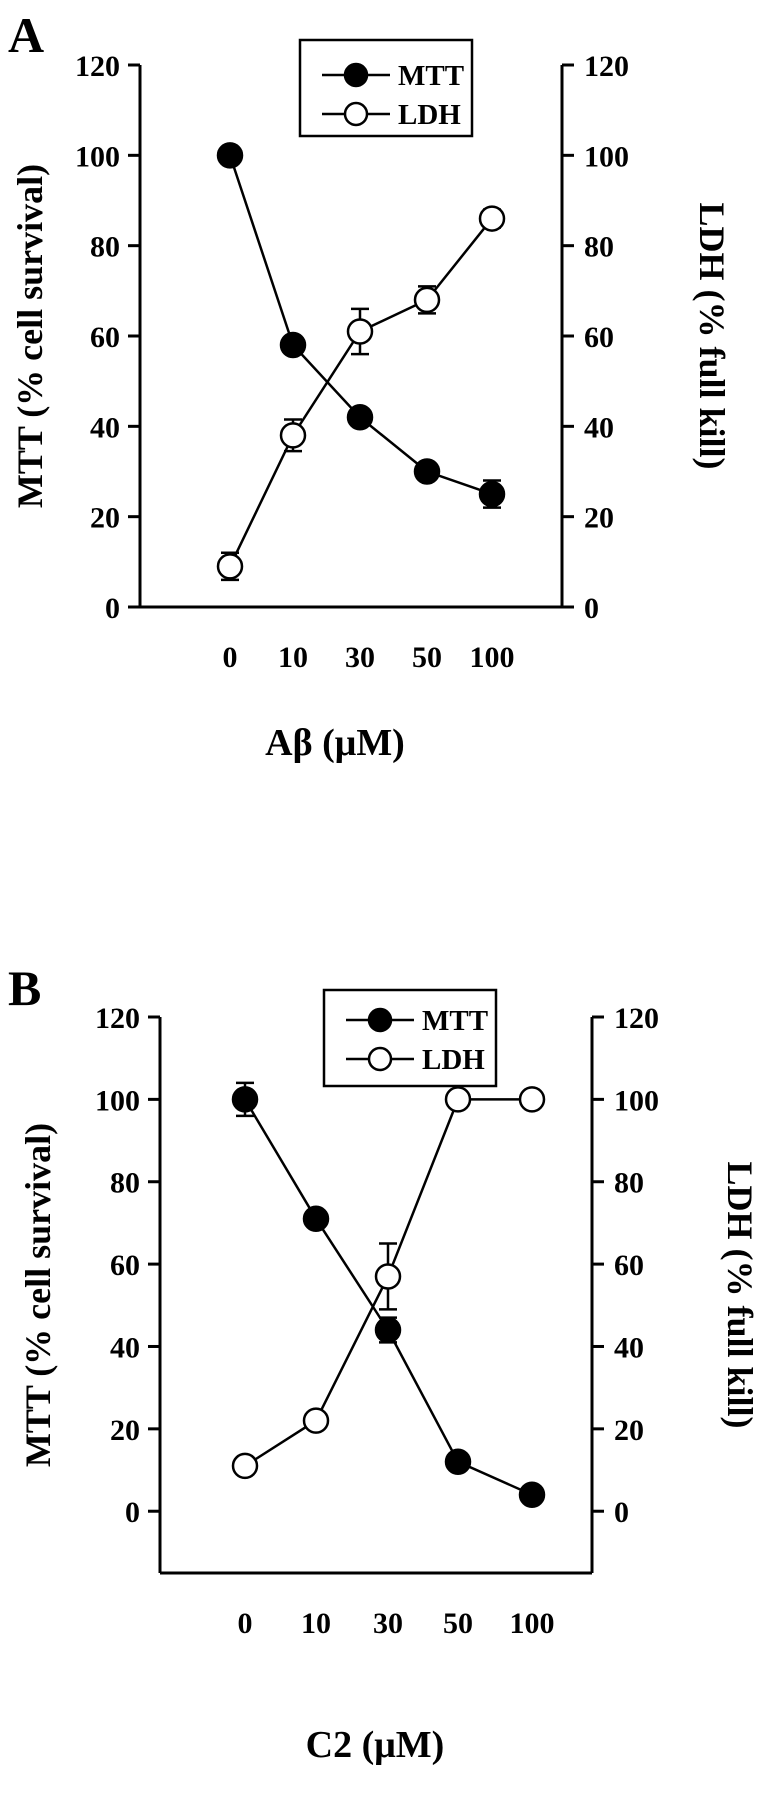 This screenshot has width=772, height=1800. Describe the element at coordinates (375, 1745) in the screenshot. I see `x-axis-title: C2 (μM)` at that location.